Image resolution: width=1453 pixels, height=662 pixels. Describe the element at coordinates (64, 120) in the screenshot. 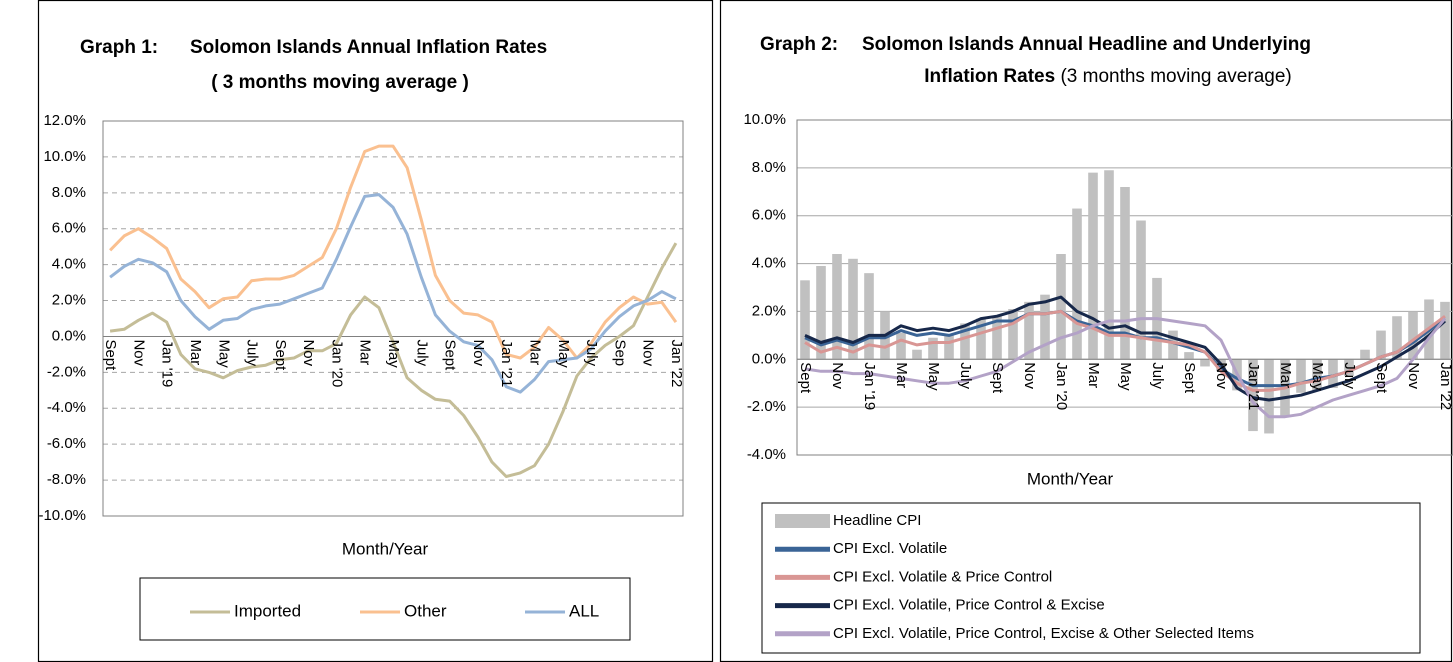

I see `y-tick-label: 12.0%` at that location.